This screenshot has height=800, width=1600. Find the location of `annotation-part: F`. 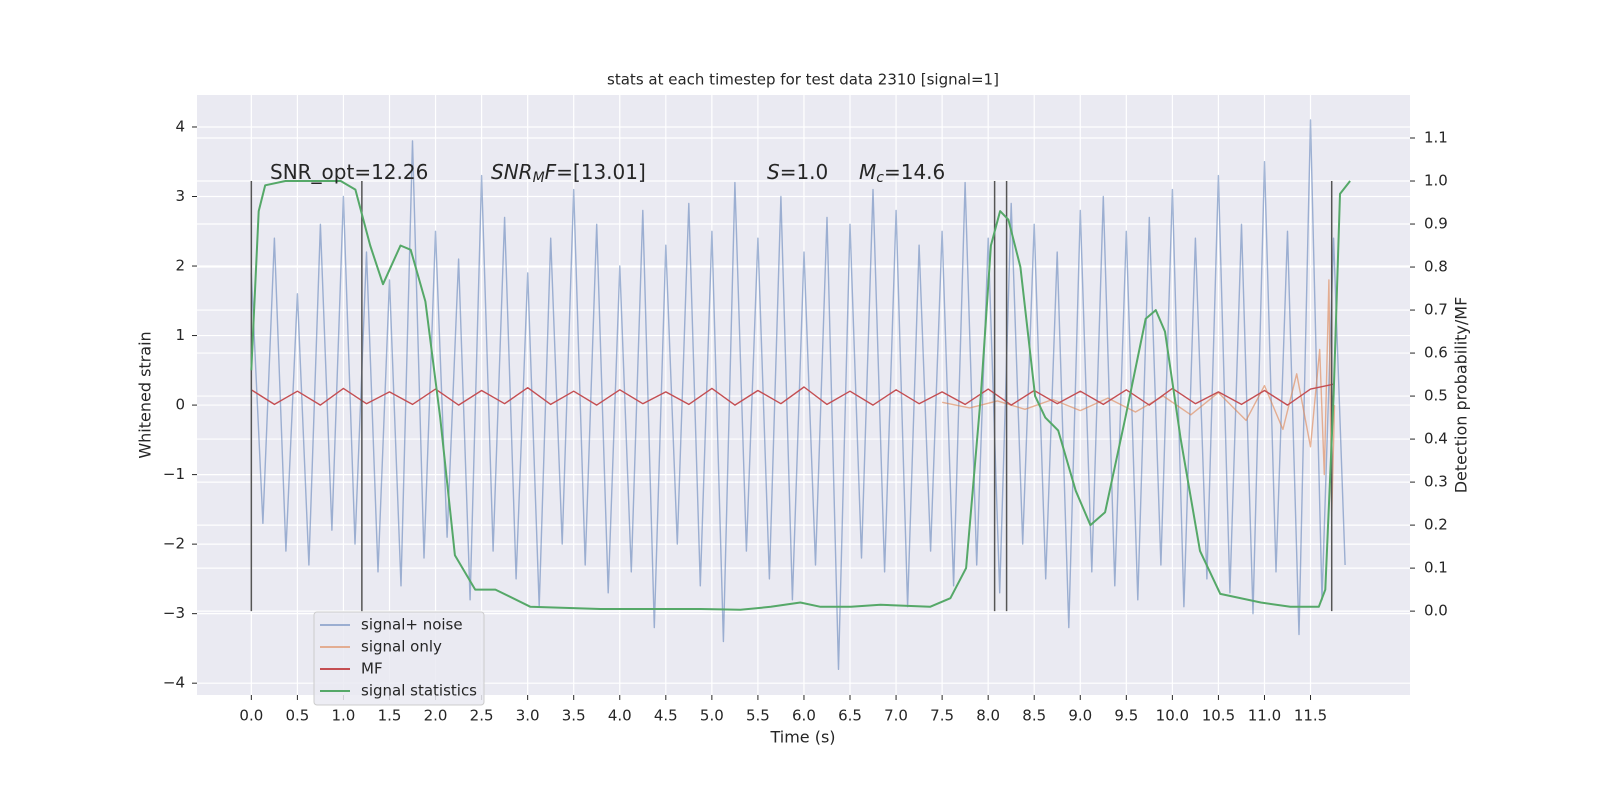

annotation-part: F is located at coordinates (551, 172).